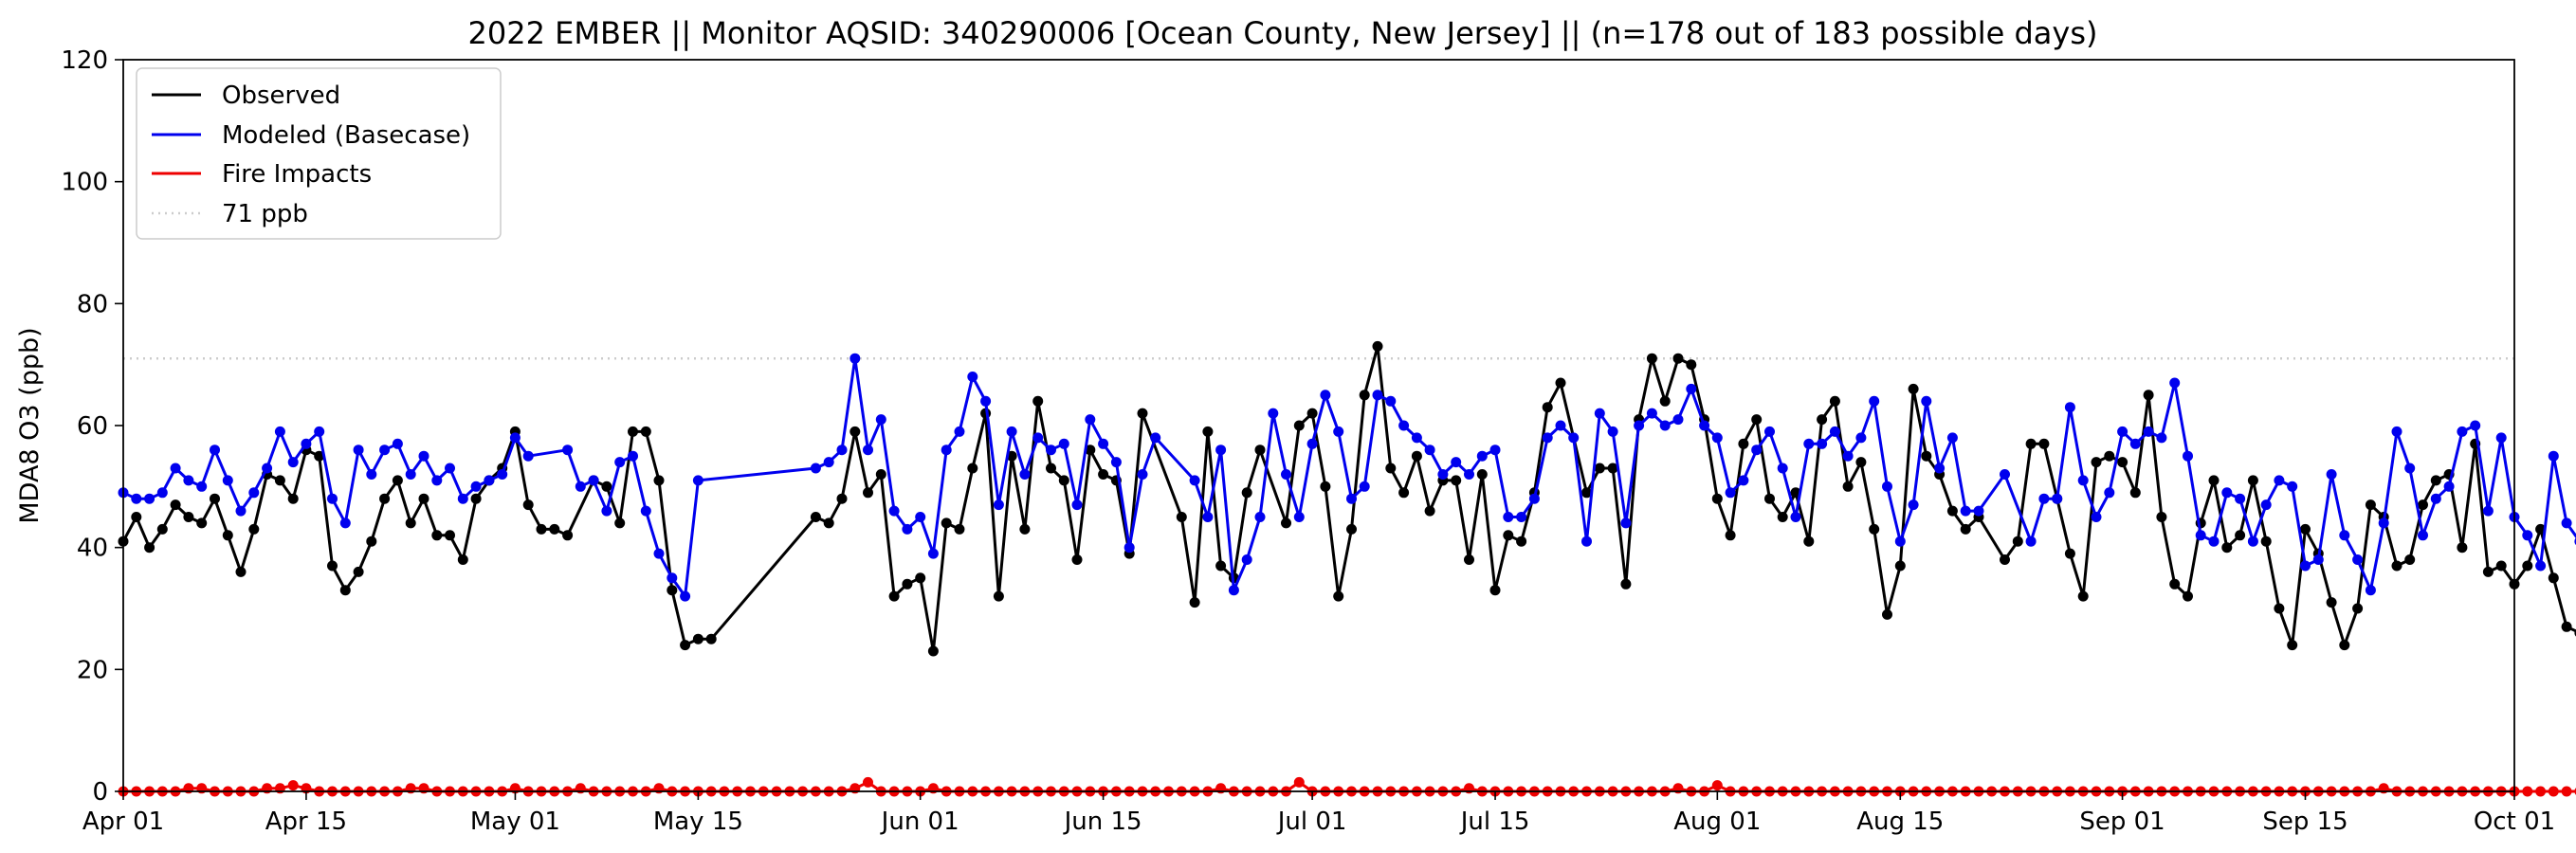 The image size is (2576, 853). Describe the element at coordinates (1717, 822) in the screenshot. I see `x-tick-label: Aug 01` at that location.